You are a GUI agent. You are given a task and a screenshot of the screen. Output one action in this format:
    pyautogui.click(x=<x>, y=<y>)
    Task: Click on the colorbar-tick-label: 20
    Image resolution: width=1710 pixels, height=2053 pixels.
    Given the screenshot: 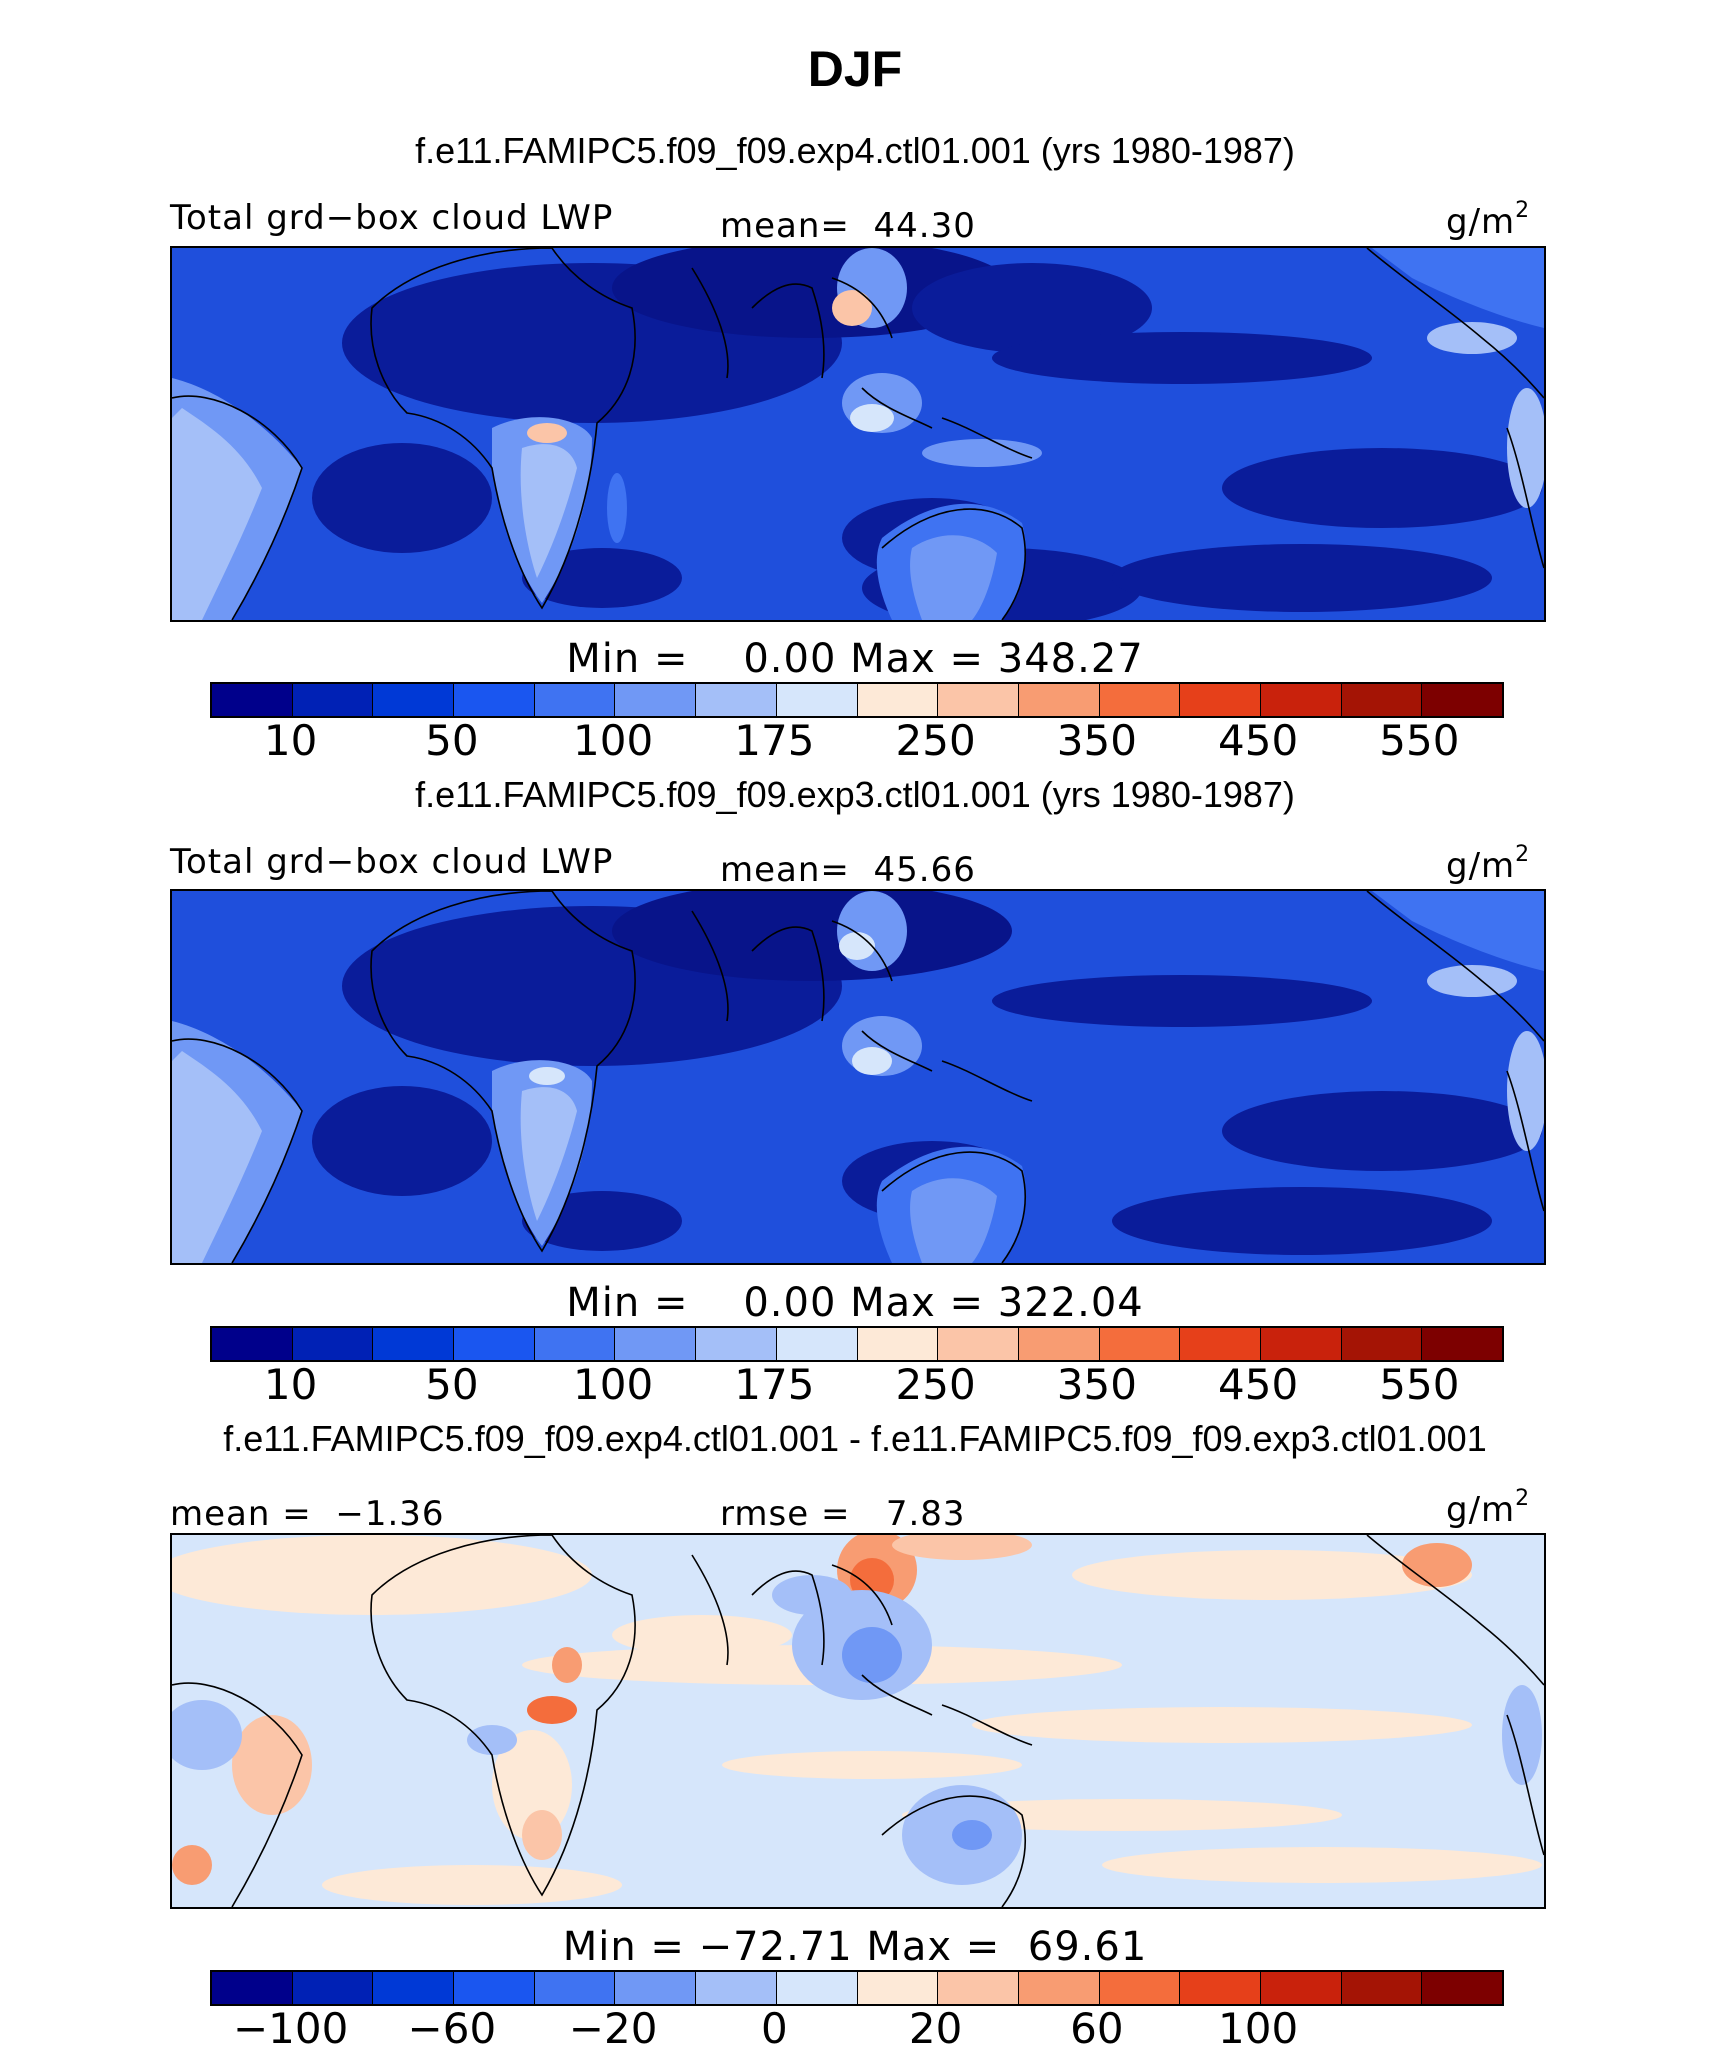 What is the action you would take?
    pyautogui.click(x=935, y=2028)
    